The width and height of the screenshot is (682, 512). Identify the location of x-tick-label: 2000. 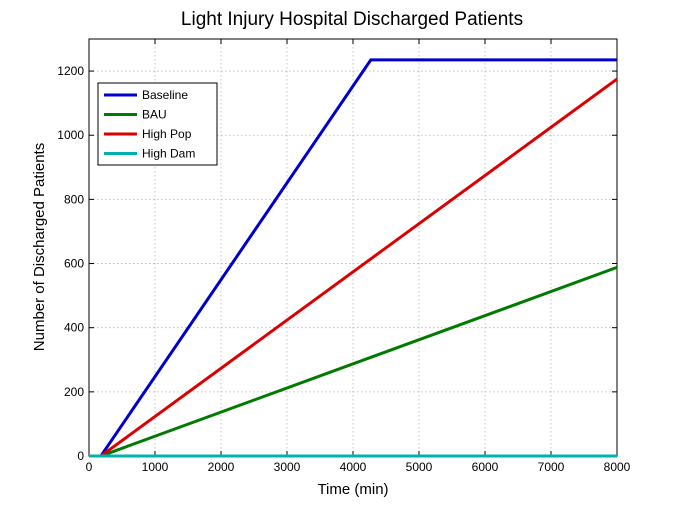
(221, 467).